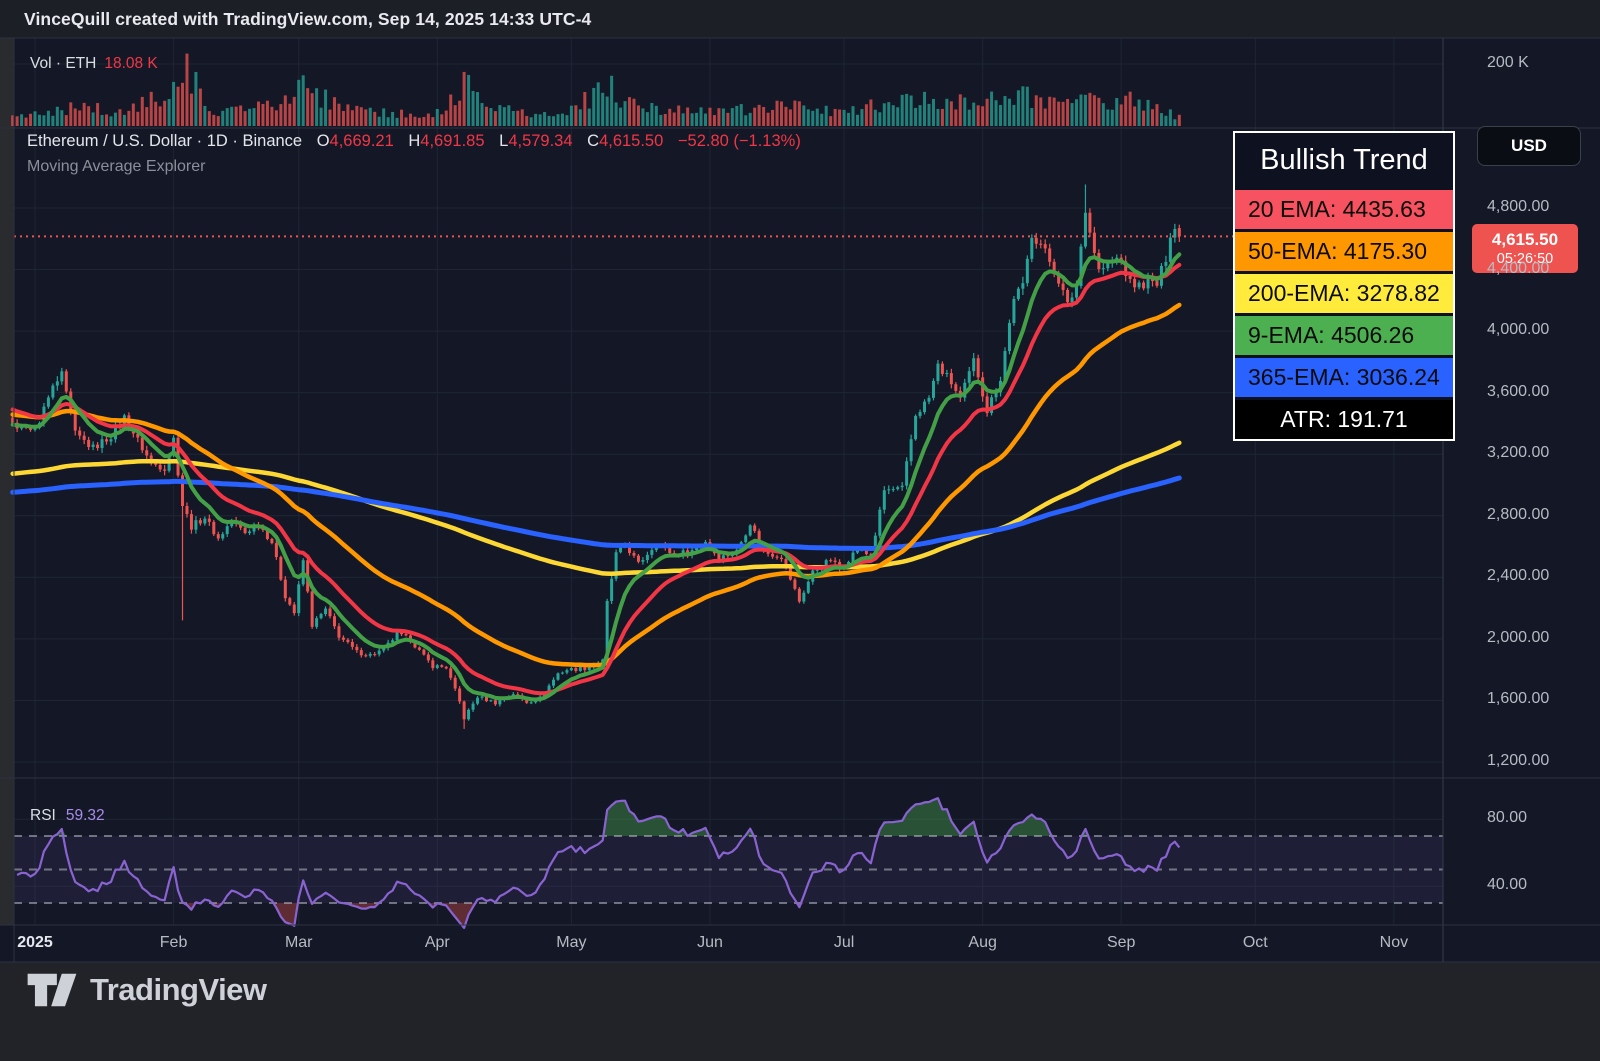 The image size is (1600, 1061). What do you see at coordinates (1344, 335) in the screenshot?
I see `legend-row: 9-EMA: 4506.26` at bounding box center [1344, 335].